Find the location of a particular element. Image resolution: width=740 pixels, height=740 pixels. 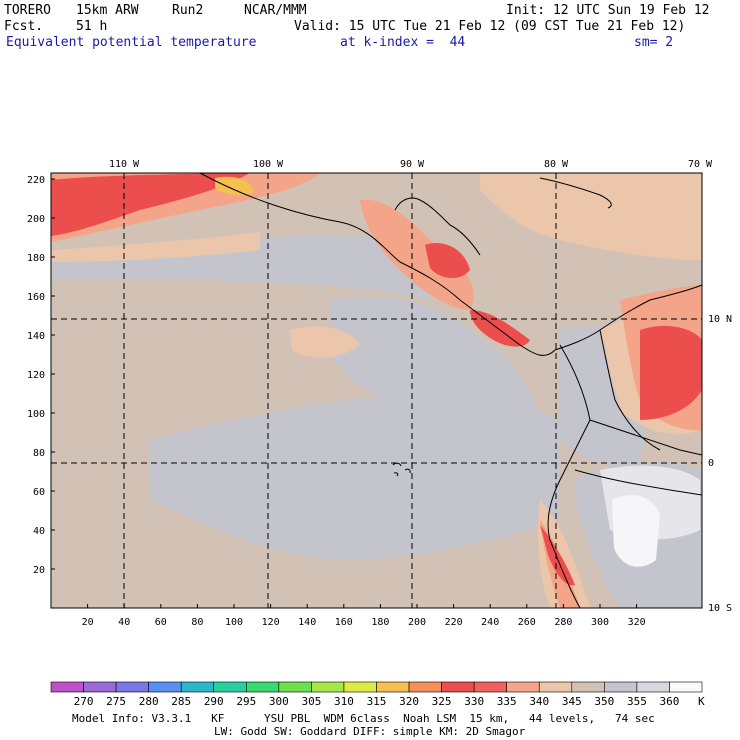

x-tick-label: 80 is located at coordinates (197, 622).